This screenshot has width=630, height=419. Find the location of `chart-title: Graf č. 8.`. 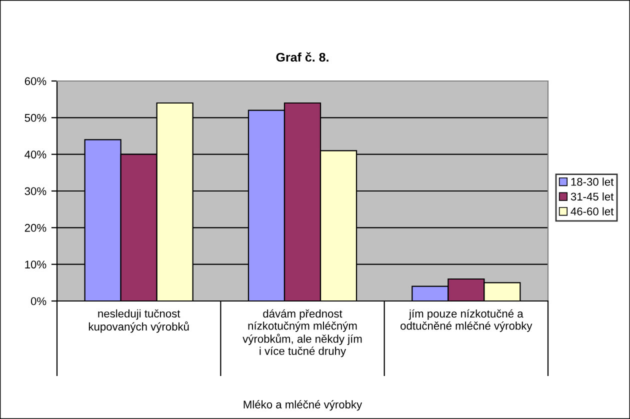

chart-title: Graf č. 8. is located at coordinates (302, 57).